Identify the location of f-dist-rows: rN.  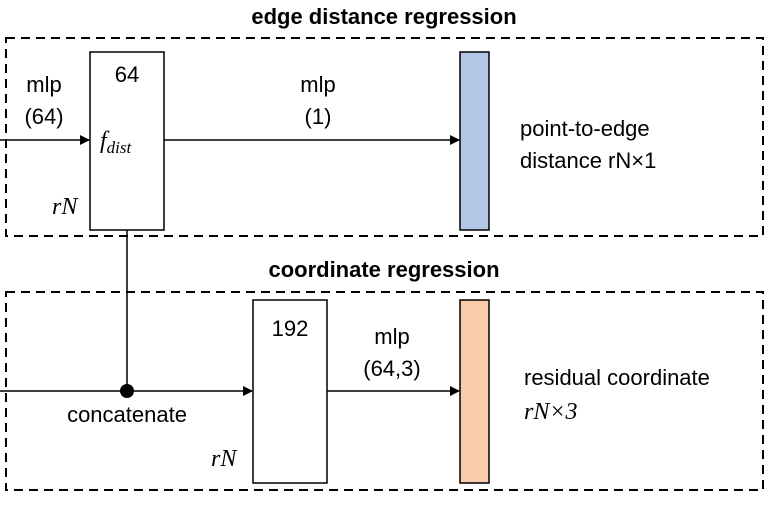
(65, 207).